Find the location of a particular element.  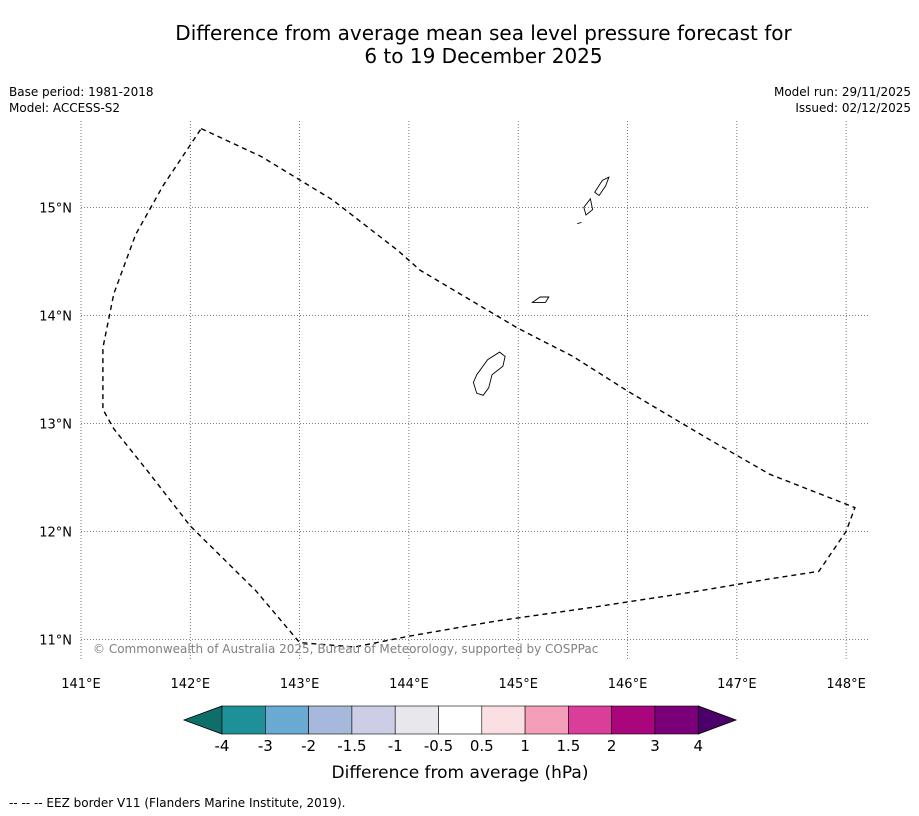

lat-tick-label: 12°N is located at coordinates (55, 532).